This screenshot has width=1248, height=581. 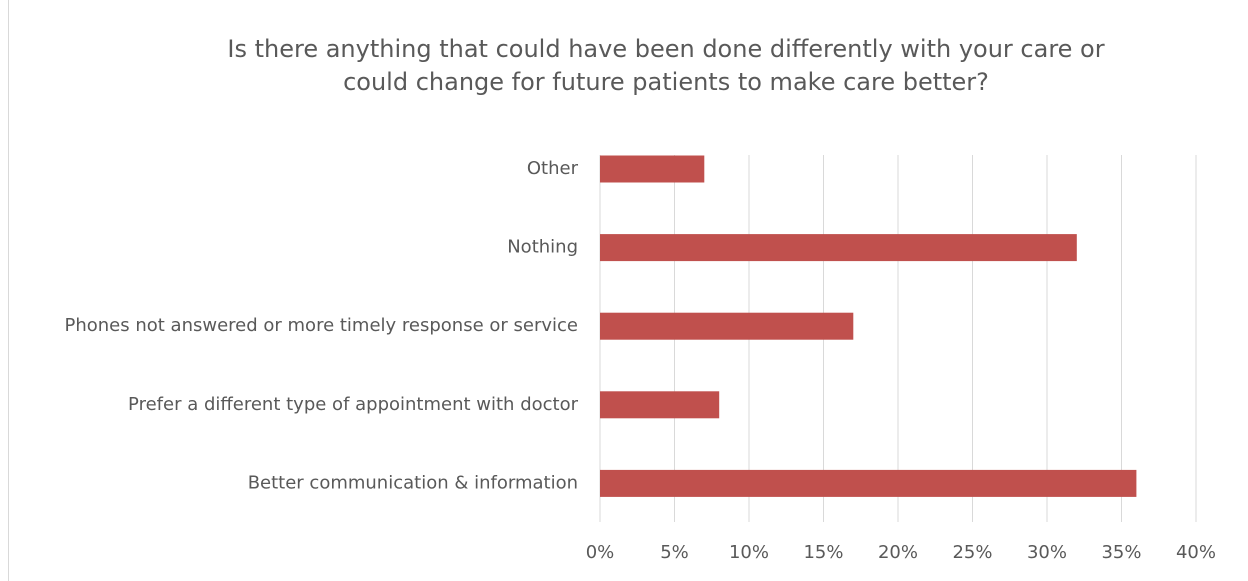 What do you see at coordinates (674, 552) in the screenshot?
I see `x-tick-label: 5%` at bounding box center [674, 552].